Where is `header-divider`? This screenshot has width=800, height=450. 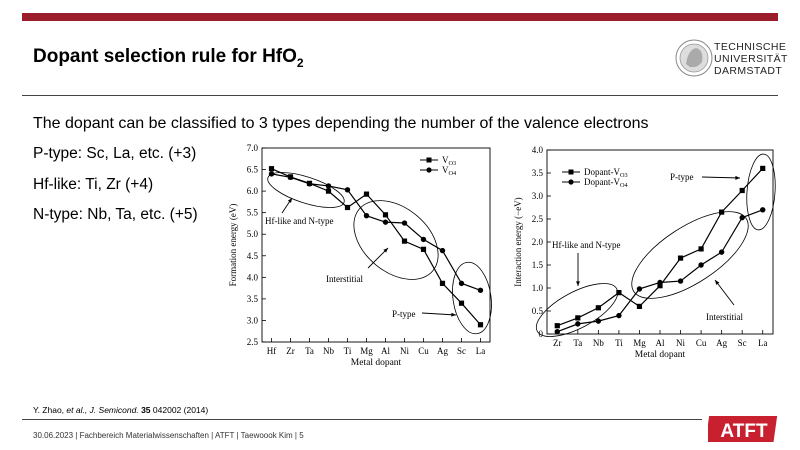 header-divider is located at coordinates (400, 95).